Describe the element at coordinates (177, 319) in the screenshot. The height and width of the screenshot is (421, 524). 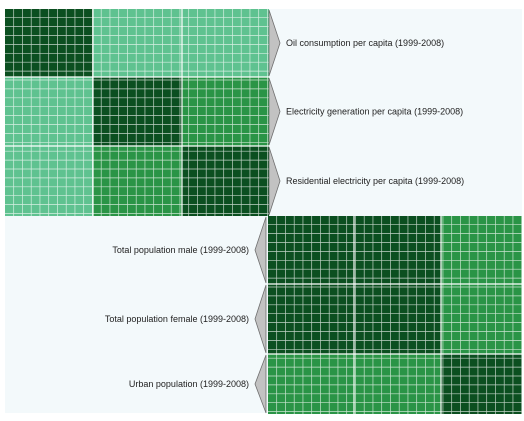
I see `row-label: Total population female (1999-2008)` at that location.